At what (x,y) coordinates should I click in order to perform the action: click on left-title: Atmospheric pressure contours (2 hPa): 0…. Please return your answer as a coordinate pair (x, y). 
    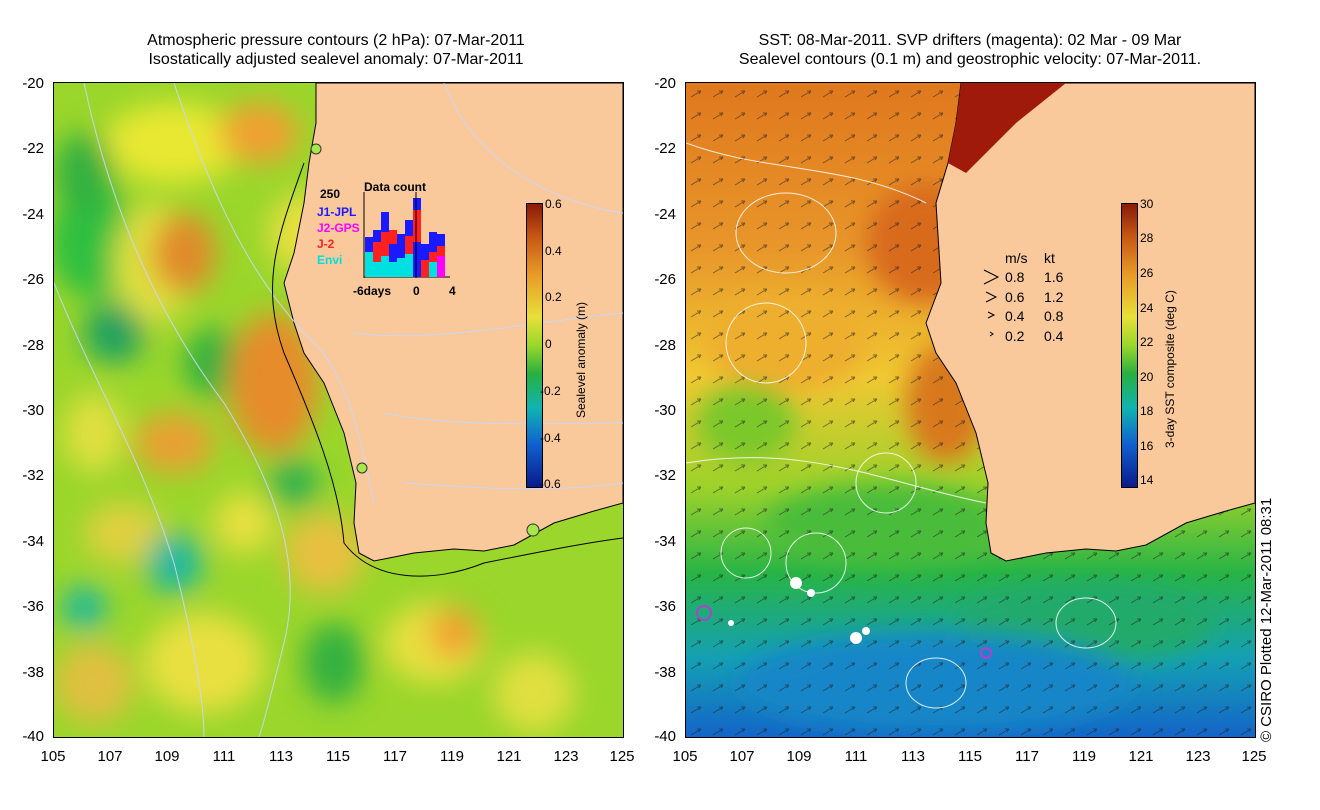
    Looking at the image, I should click on (336, 50).